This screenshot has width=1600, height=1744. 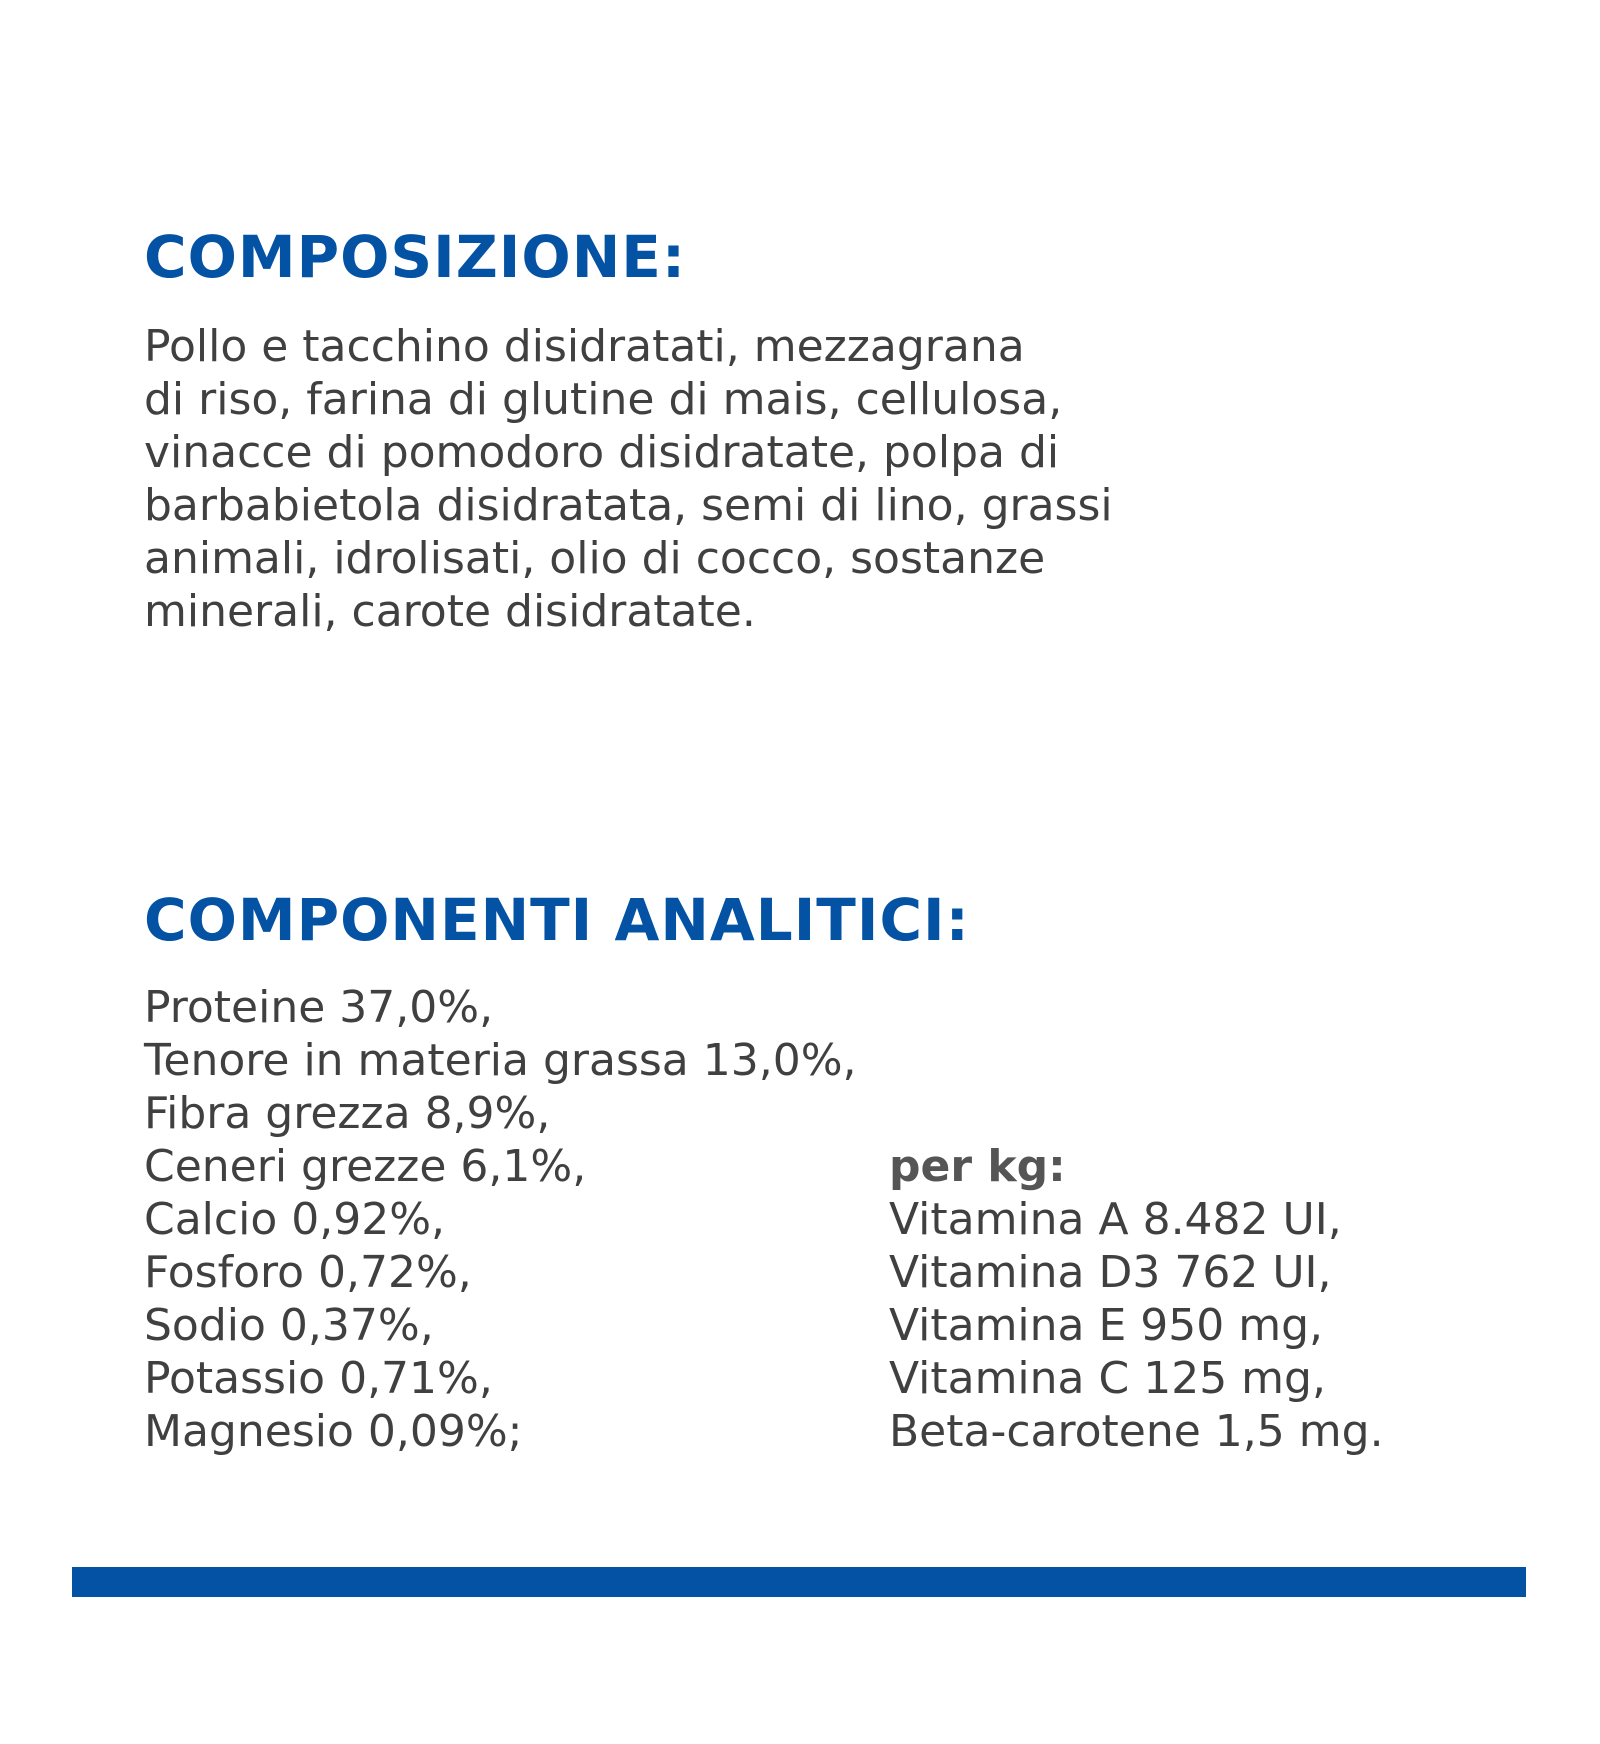 I want to click on analytic-item: Fibra grezza 8,9%,, so click(x=347, y=1113).